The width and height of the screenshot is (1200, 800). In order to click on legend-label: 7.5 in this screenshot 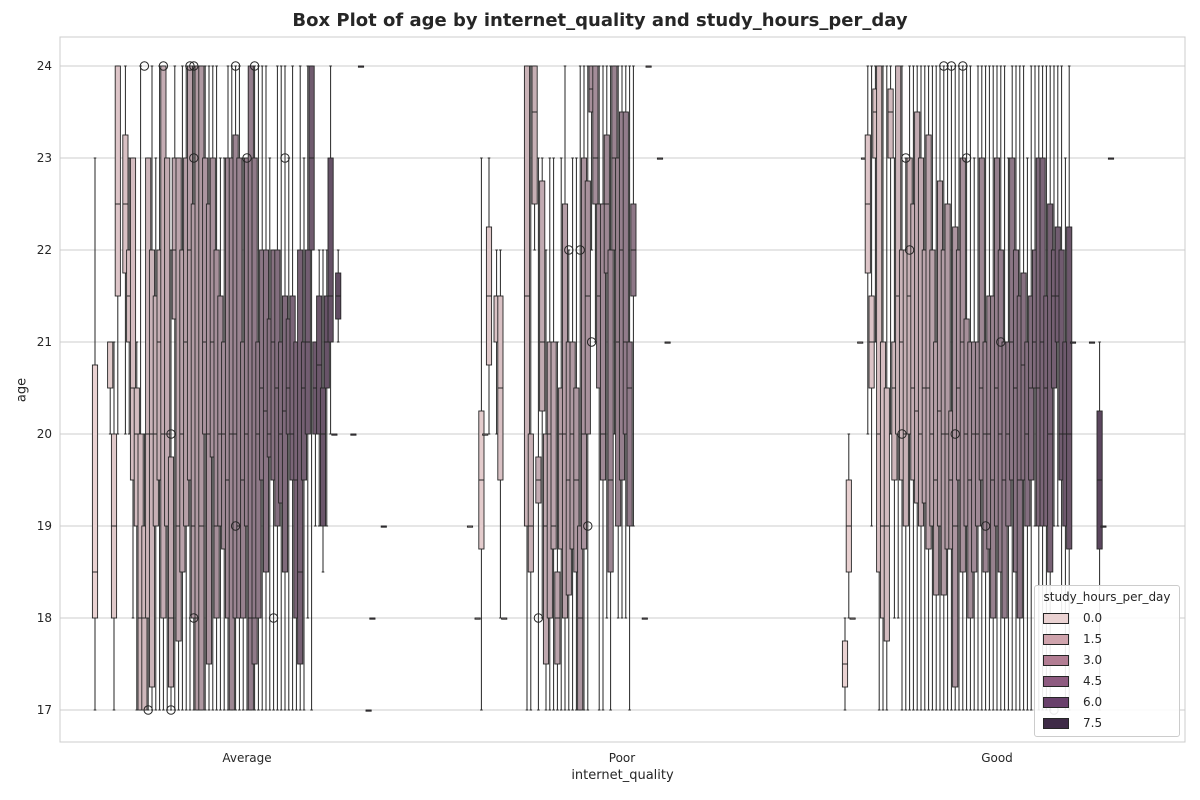, I will do `click(1093, 723)`.